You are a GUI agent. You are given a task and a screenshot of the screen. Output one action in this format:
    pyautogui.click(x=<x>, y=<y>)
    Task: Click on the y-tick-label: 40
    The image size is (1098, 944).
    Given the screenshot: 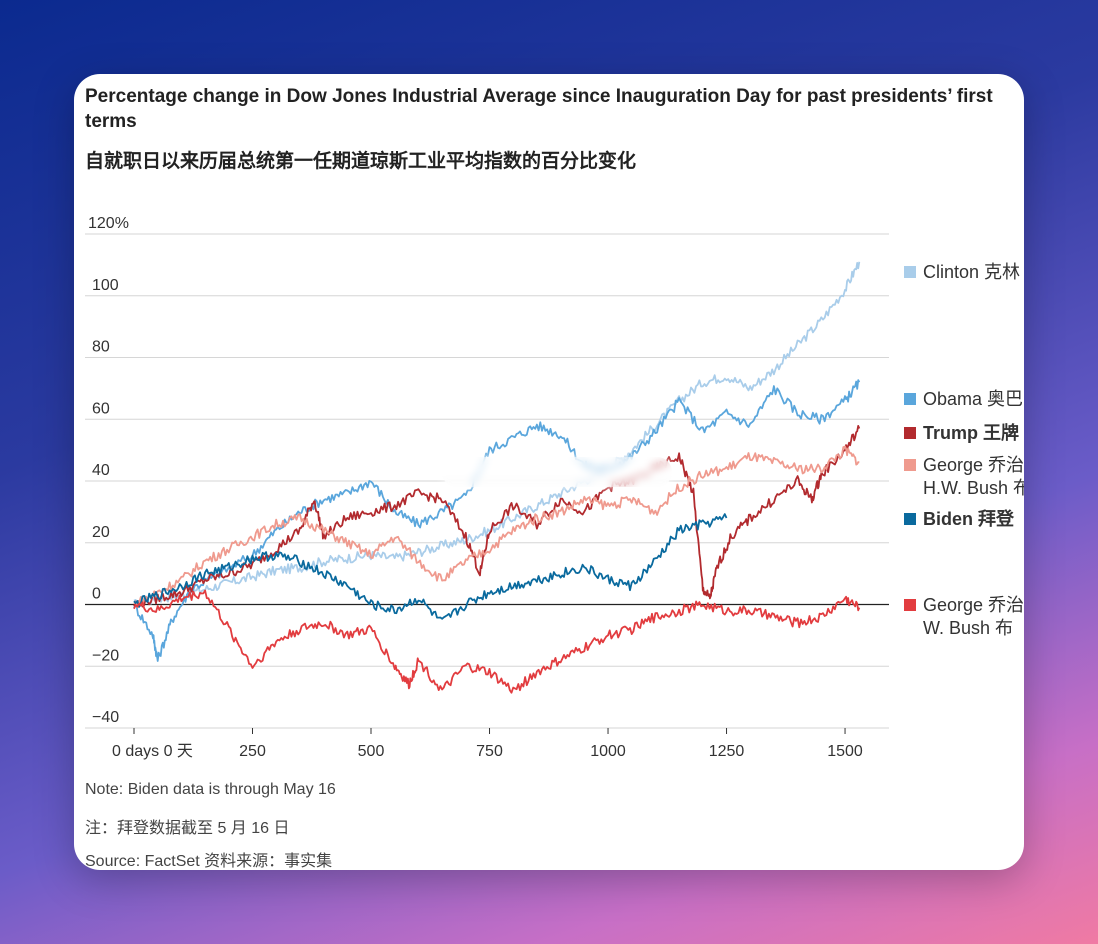 What is the action you would take?
    pyautogui.click(x=101, y=470)
    